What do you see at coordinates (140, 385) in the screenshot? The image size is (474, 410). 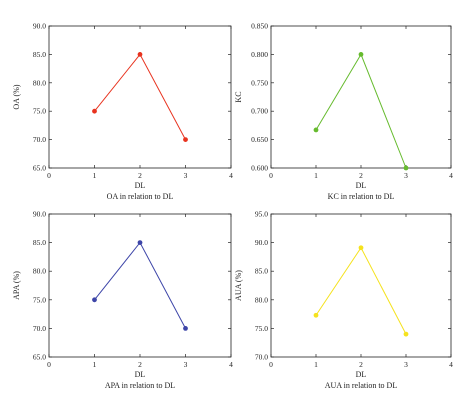 I see `panel-caption: APA in relation to DL` at bounding box center [140, 385].